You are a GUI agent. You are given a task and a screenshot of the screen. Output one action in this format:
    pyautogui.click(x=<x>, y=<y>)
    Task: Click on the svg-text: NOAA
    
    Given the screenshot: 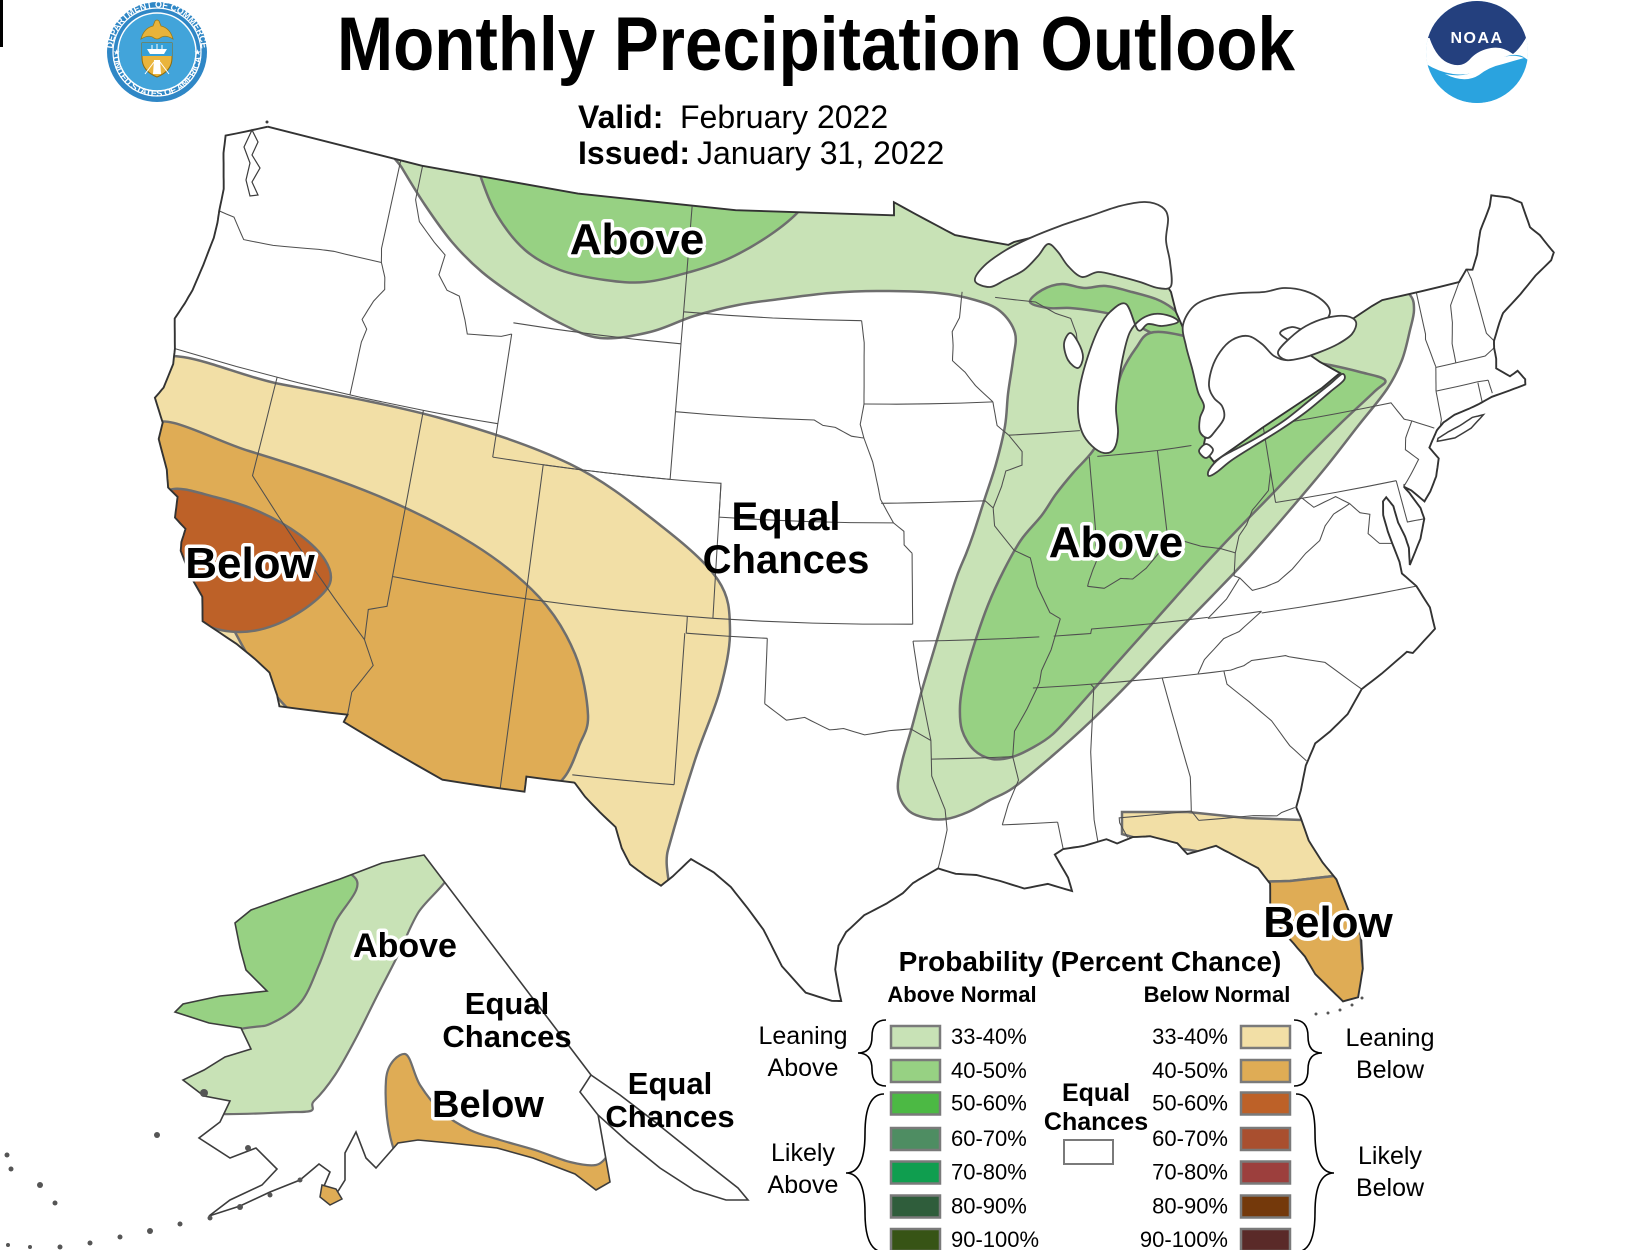 What is the action you would take?
    pyautogui.click(x=1476, y=38)
    